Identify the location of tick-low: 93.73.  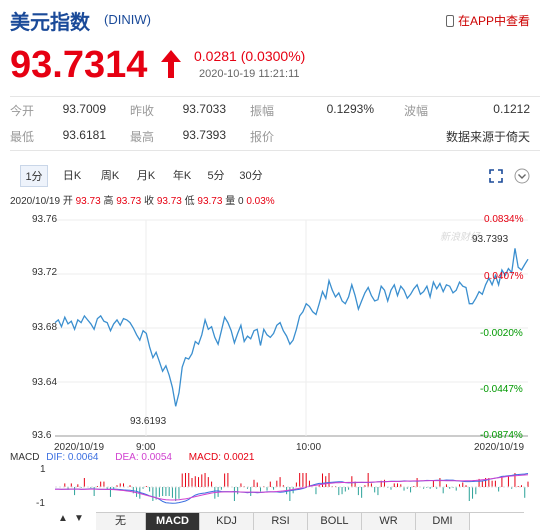
(210, 201).